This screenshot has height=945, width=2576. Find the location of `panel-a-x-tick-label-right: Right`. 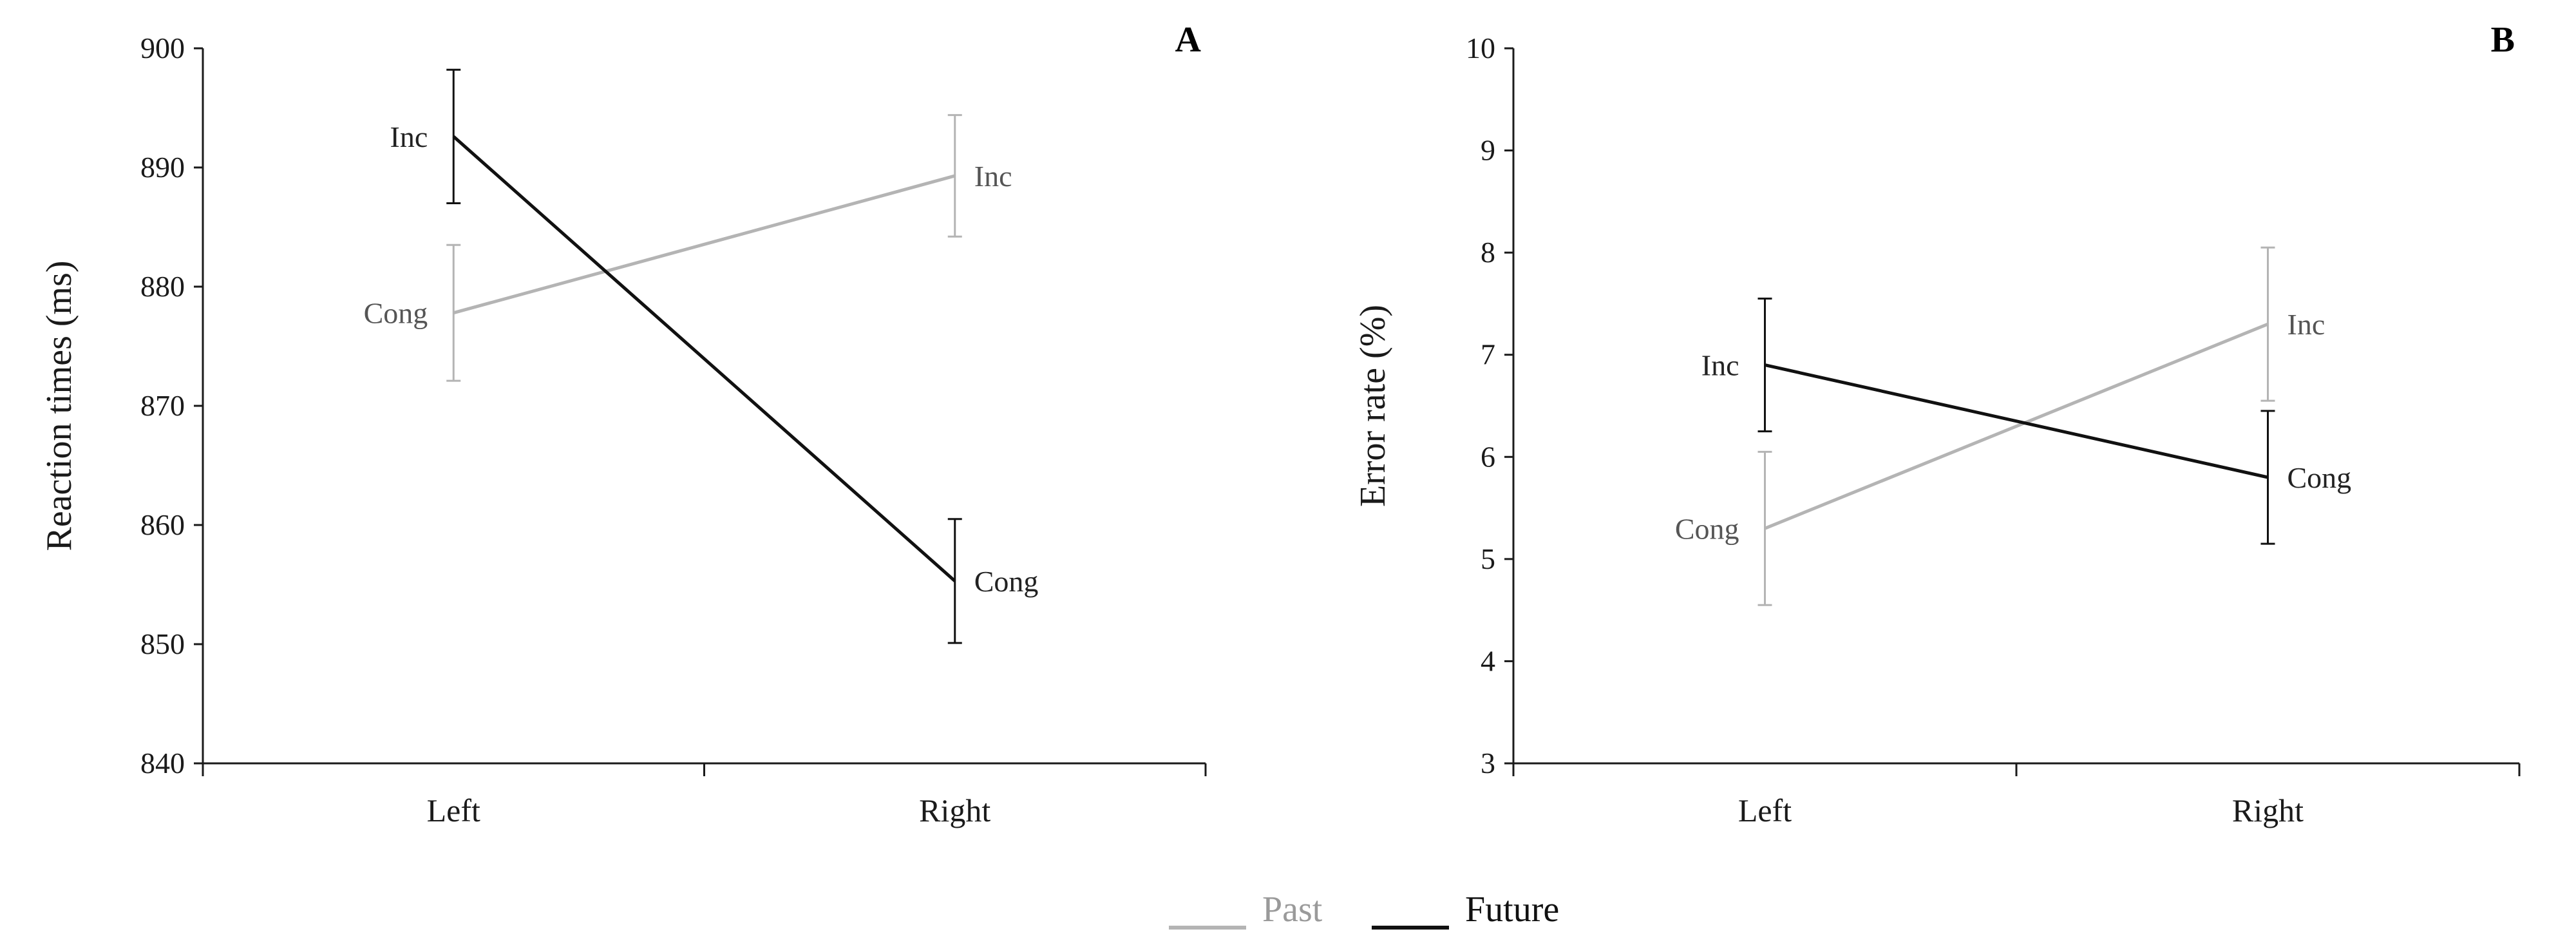

panel-a-x-tick-label-right: Right is located at coordinates (954, 810).